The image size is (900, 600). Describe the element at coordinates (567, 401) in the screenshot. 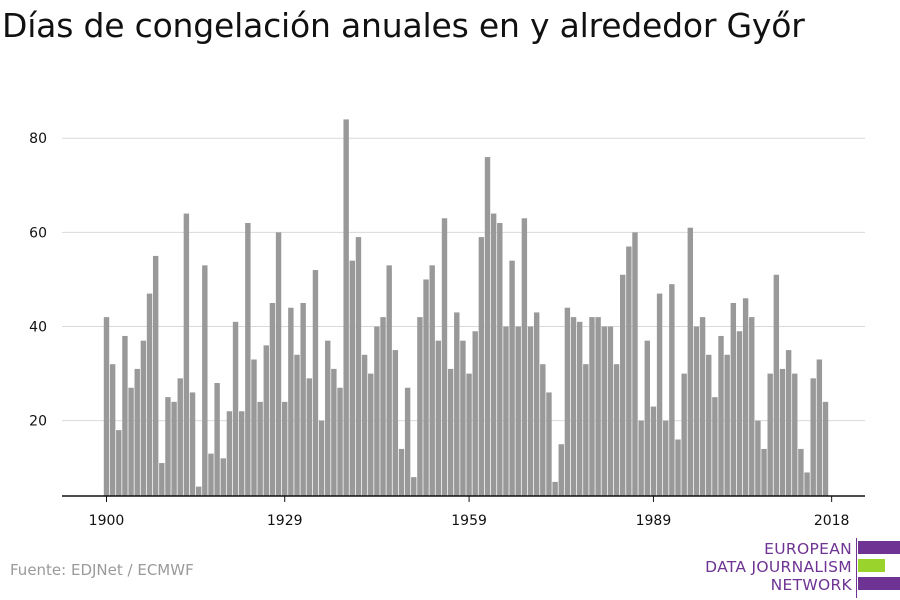

I see `bar-year-1975` at that location.